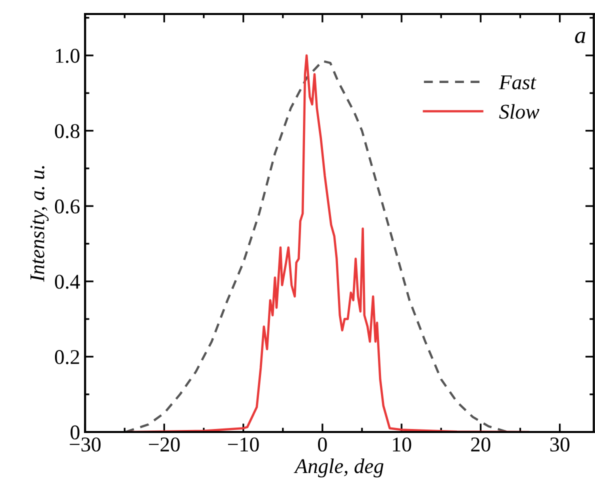 The height and width of the screenshot is (500, 595). I want to click on x-tick-label: −30, so click(85, 444).